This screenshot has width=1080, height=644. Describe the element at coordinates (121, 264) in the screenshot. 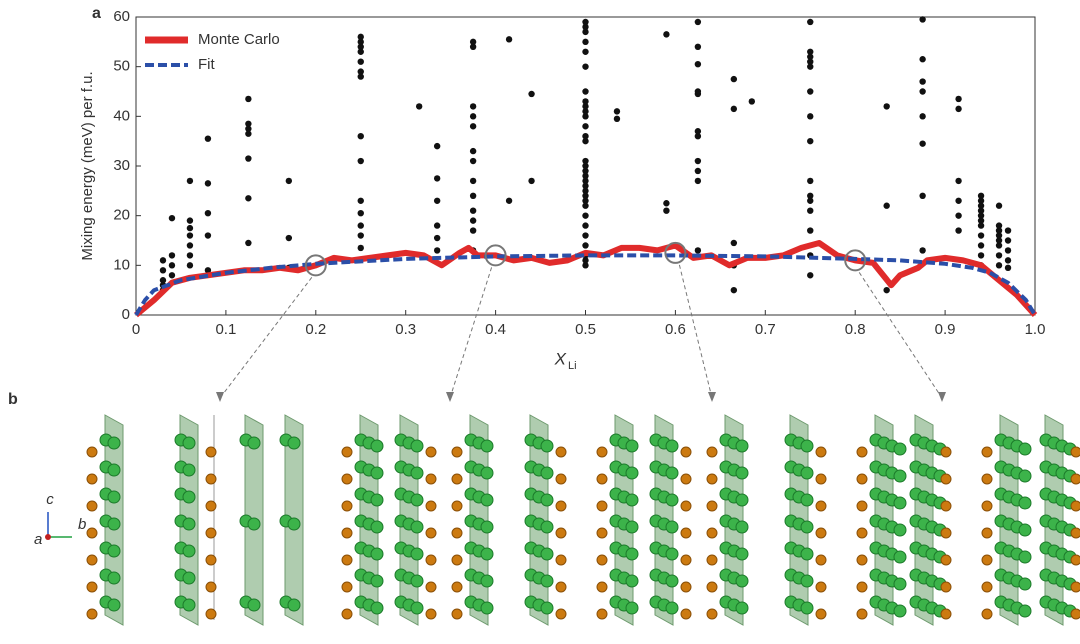

I see `y-tick-label: 10` at that location.